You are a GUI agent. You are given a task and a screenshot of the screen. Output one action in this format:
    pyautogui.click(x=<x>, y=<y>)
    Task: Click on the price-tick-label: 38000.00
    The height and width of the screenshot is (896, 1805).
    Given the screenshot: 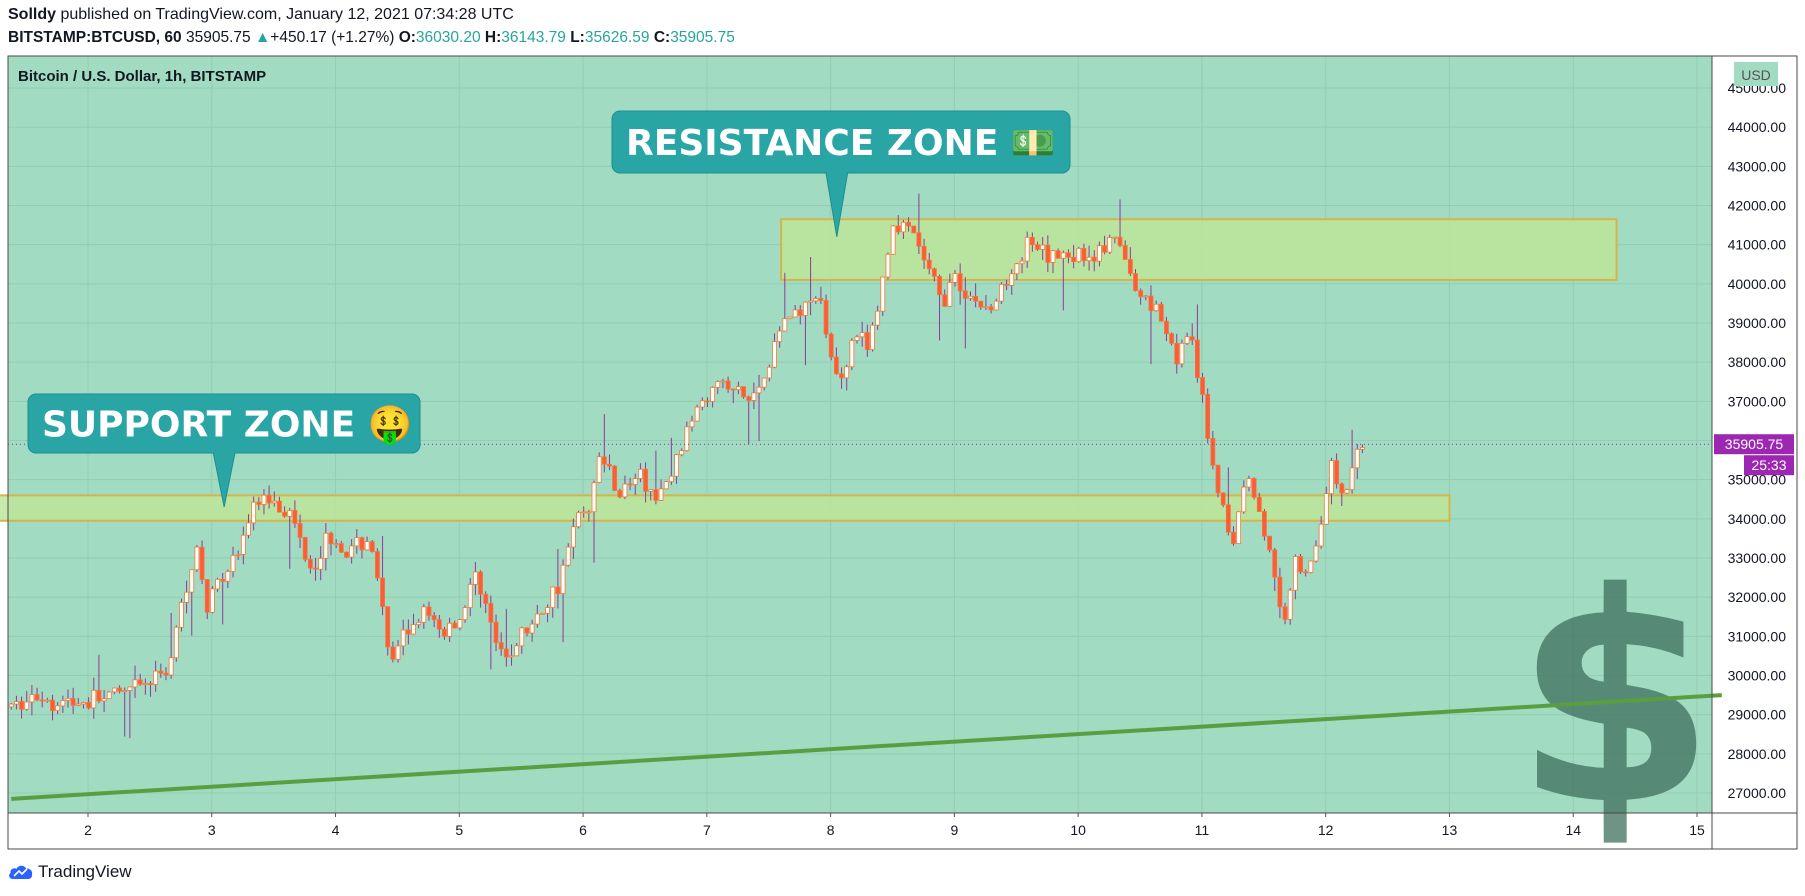 What is the action you would take?
    pyautogui.click(x=1757, y=362)
    